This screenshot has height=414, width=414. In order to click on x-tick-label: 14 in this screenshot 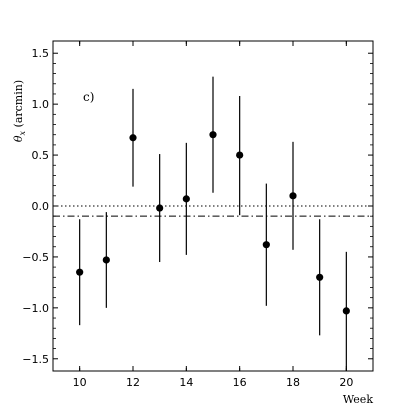, I will do `click(186, 382)`.